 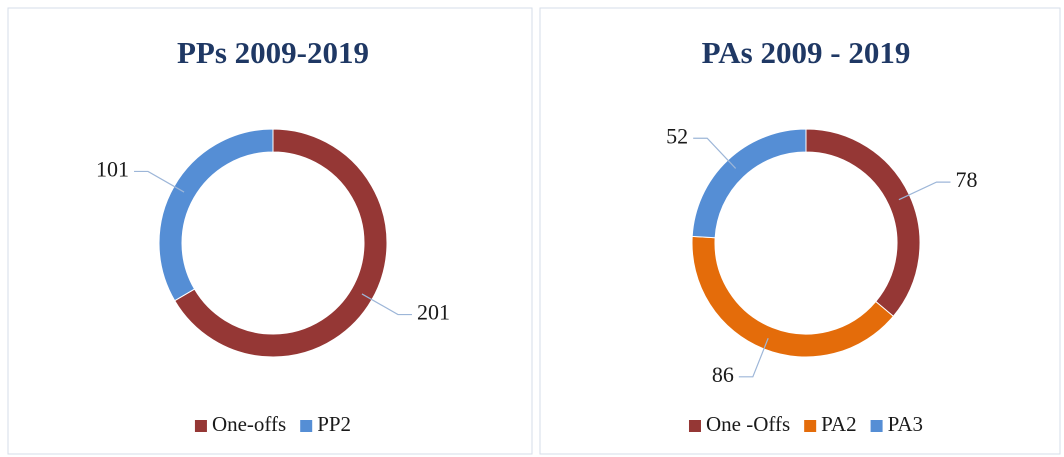 I want to click on data-label: 101, so click(x=112, y=168).